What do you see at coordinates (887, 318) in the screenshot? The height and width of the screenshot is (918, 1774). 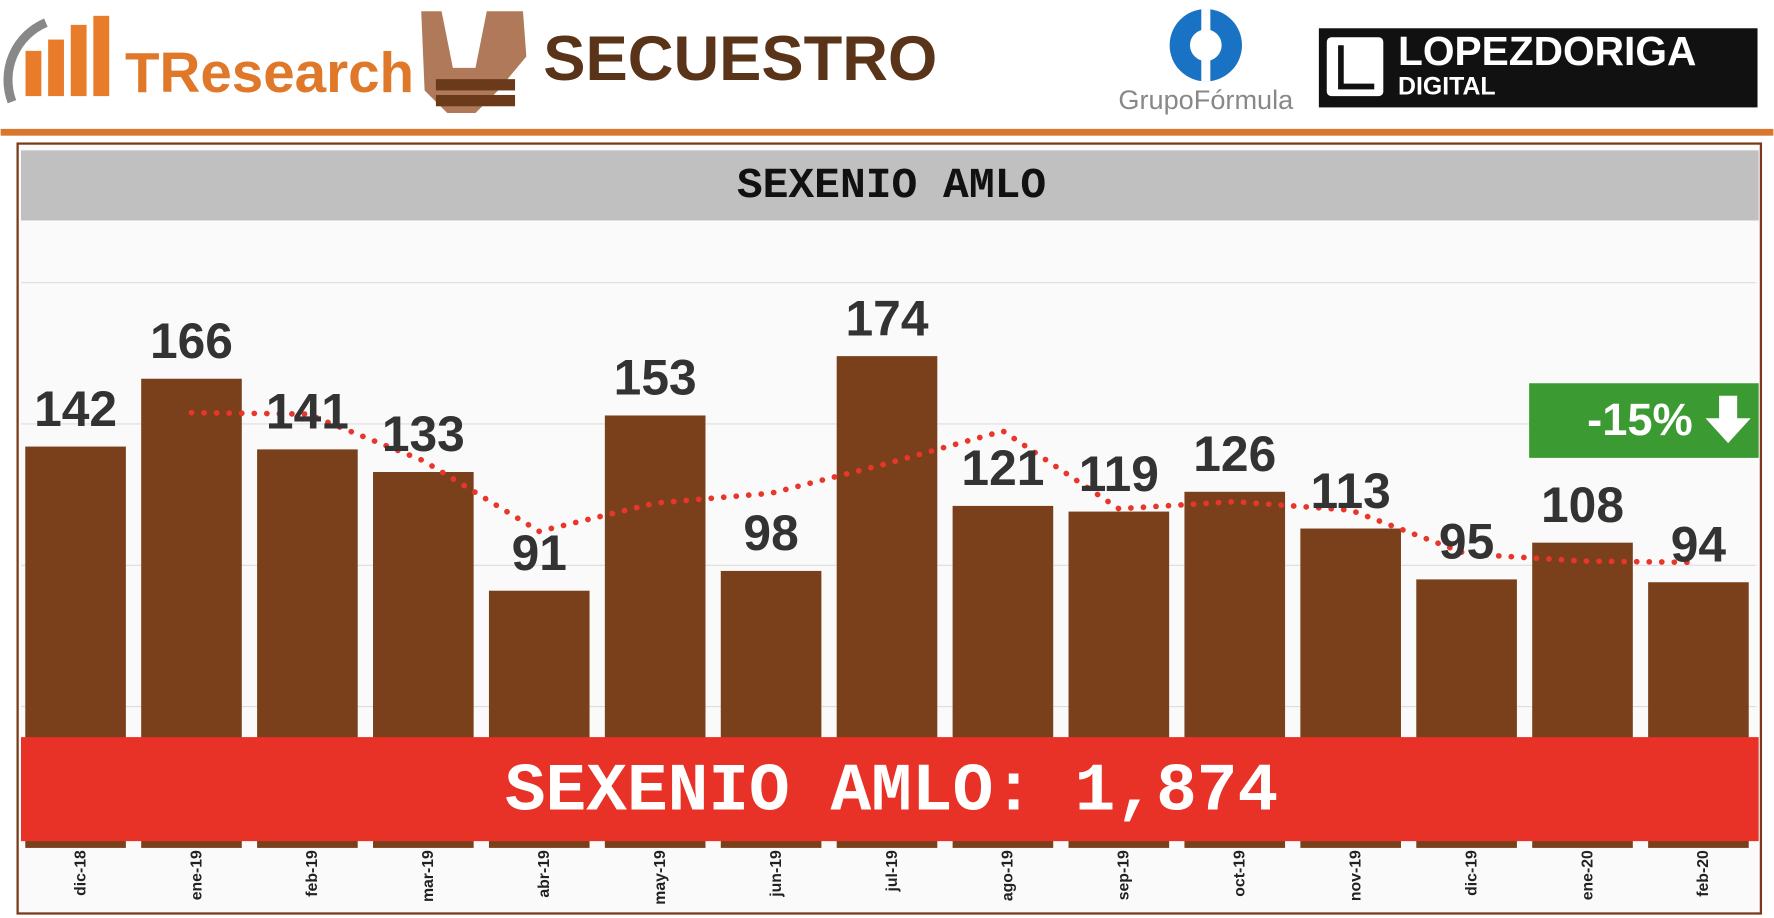 I see `value-label: 174` at bounding box center [887, 318].